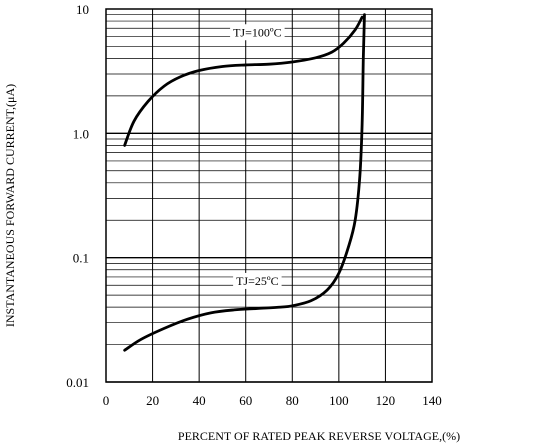 The image size is (539, 446). Describe the element at coordinates (77, 196) in the screenshot. I see `y-axis: 0.01 0.1 1.0 10` at that location.